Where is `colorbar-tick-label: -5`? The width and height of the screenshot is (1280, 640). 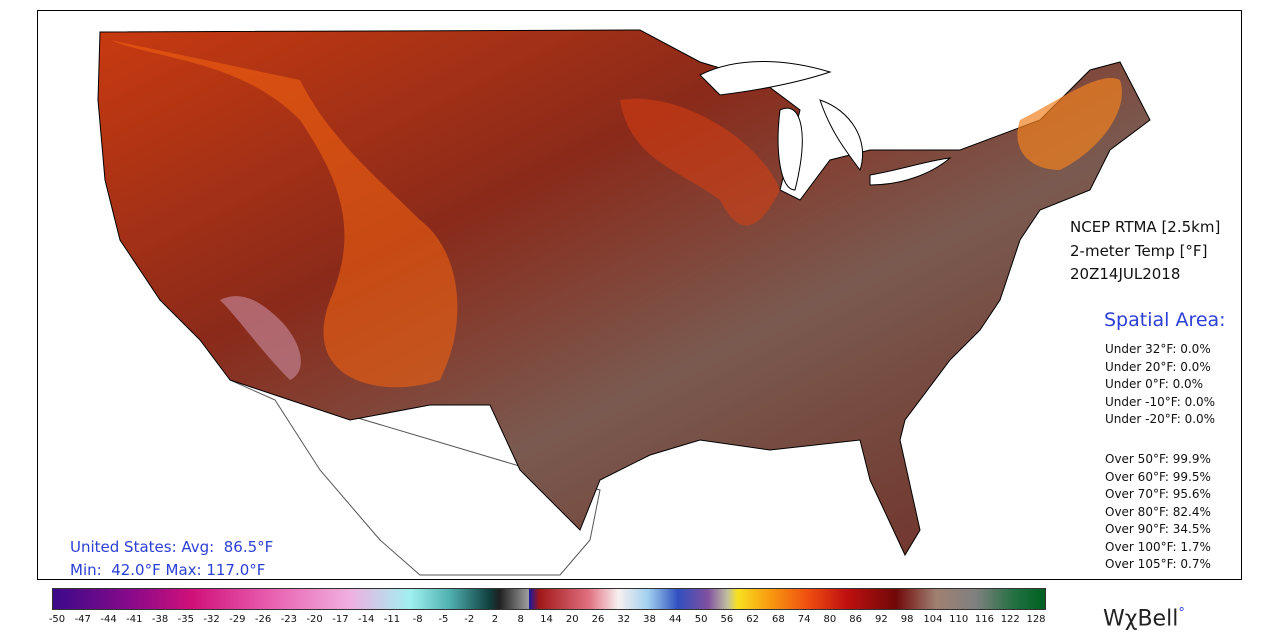
colorbar-tick-label: -5 is located at coordinates (443, 619).